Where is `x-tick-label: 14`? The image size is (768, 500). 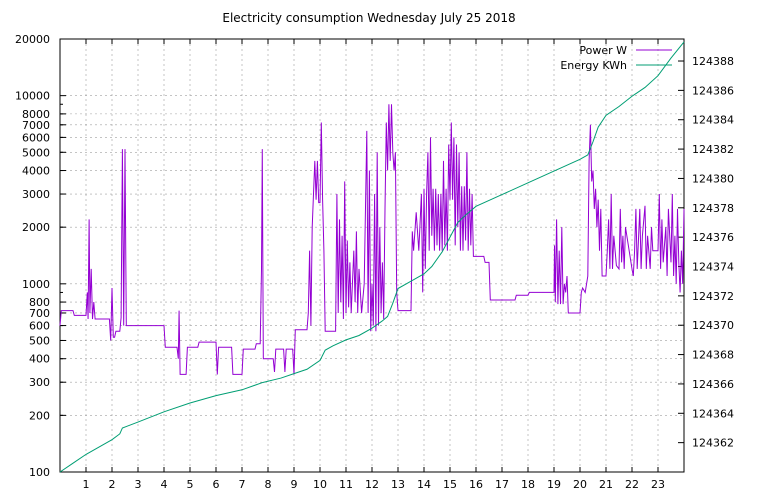
x-tick-label: 14 is located at coordinates (424, 484).